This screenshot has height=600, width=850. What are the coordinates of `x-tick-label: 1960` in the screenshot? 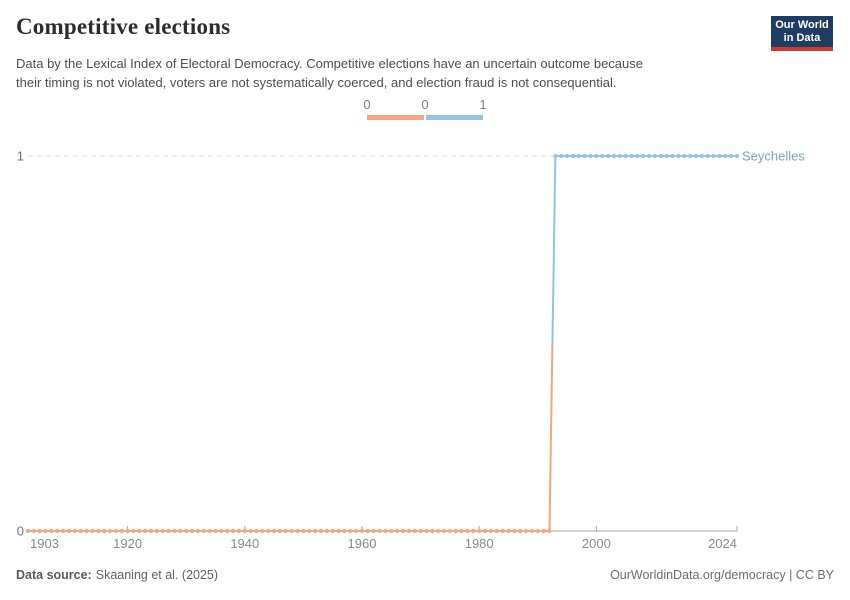 It's located at (362, 543).